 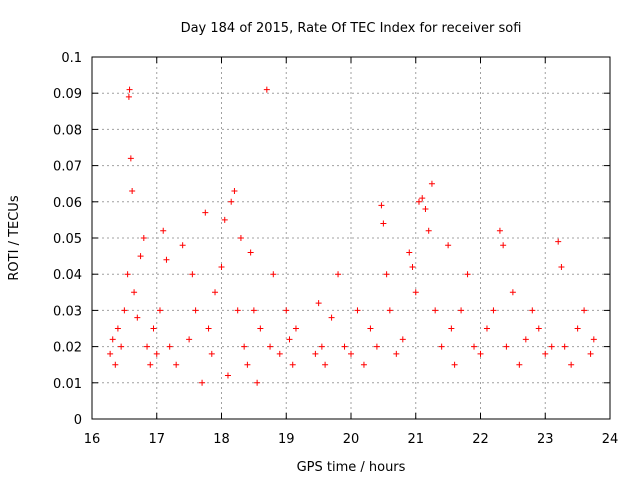 What do you see at coordinates (67, 130) in the screenshot?
I see `y-tick-label: 0.08` at bounding box center [67, 130].